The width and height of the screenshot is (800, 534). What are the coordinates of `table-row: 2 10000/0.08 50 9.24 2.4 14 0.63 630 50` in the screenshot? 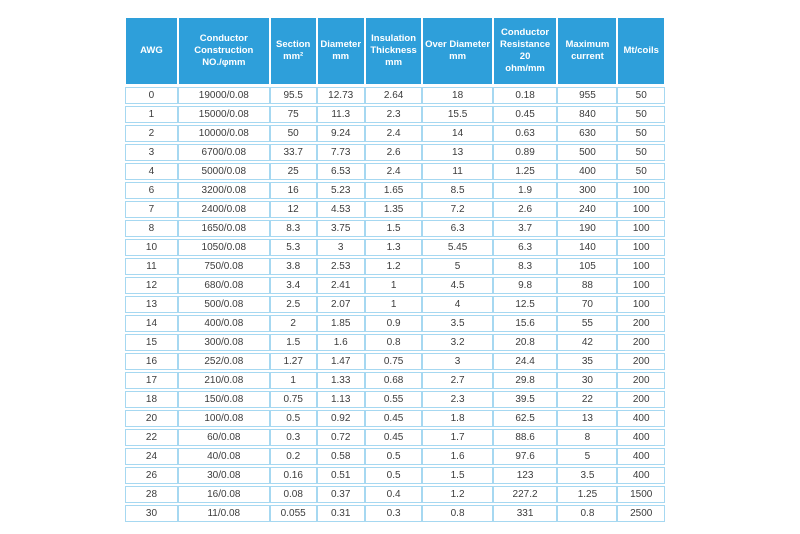 It's located at (395, 133).